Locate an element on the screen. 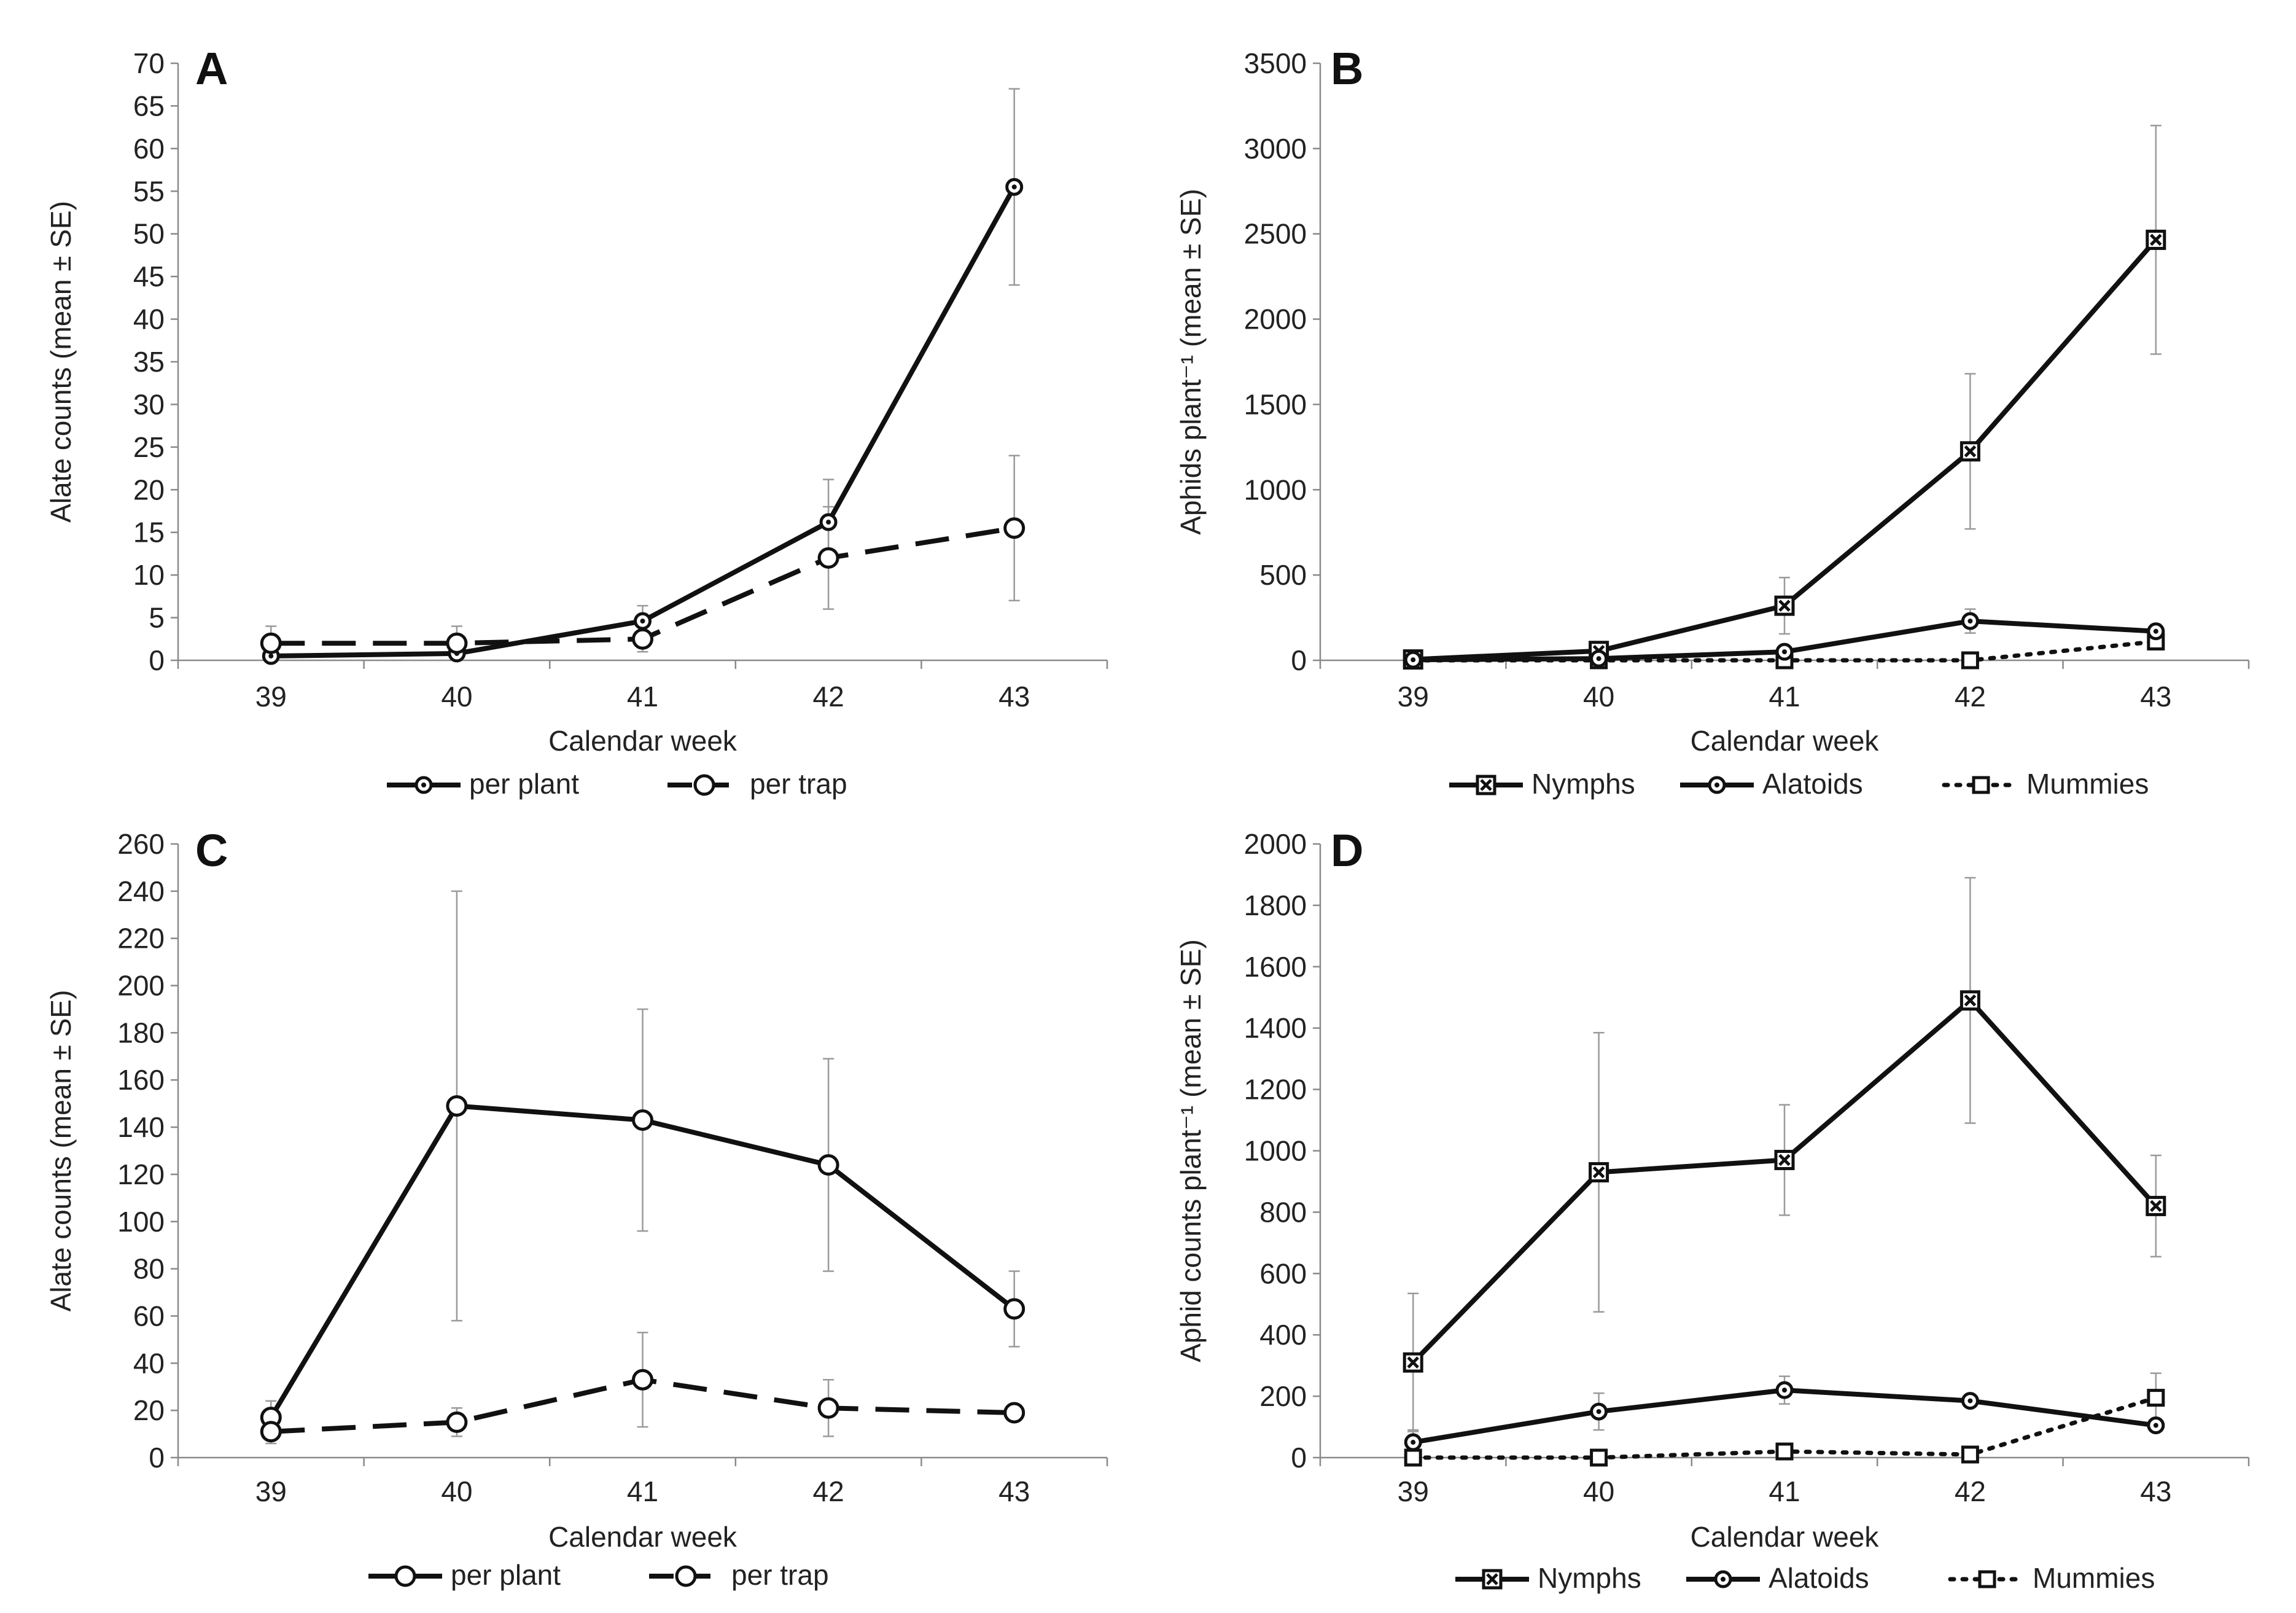  panel-d-legend-marker-mummies is located at coordinates (1987, 1579).